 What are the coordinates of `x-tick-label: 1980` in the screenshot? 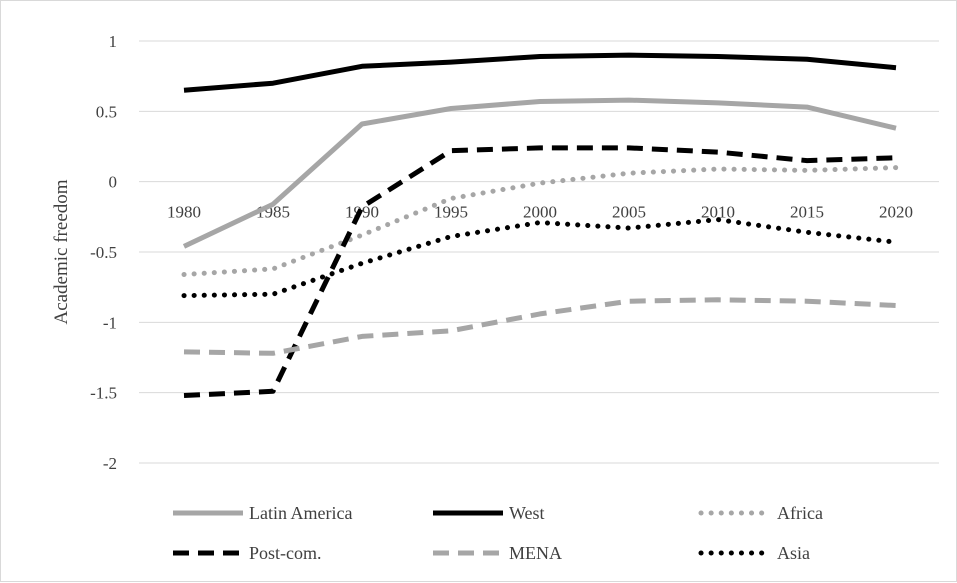 It's located at (184, 212).